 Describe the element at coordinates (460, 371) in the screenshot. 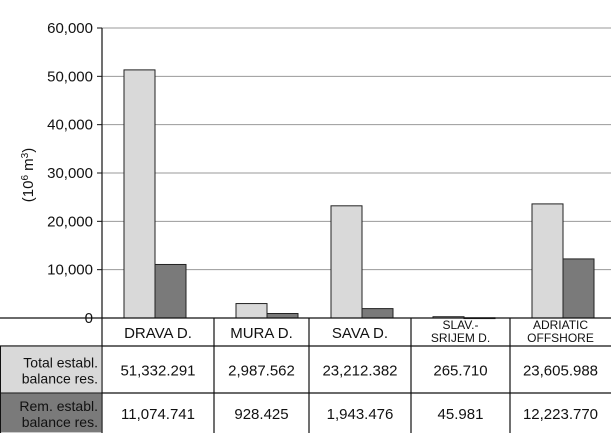

I see `table-cell-value: 265.710` at that location.